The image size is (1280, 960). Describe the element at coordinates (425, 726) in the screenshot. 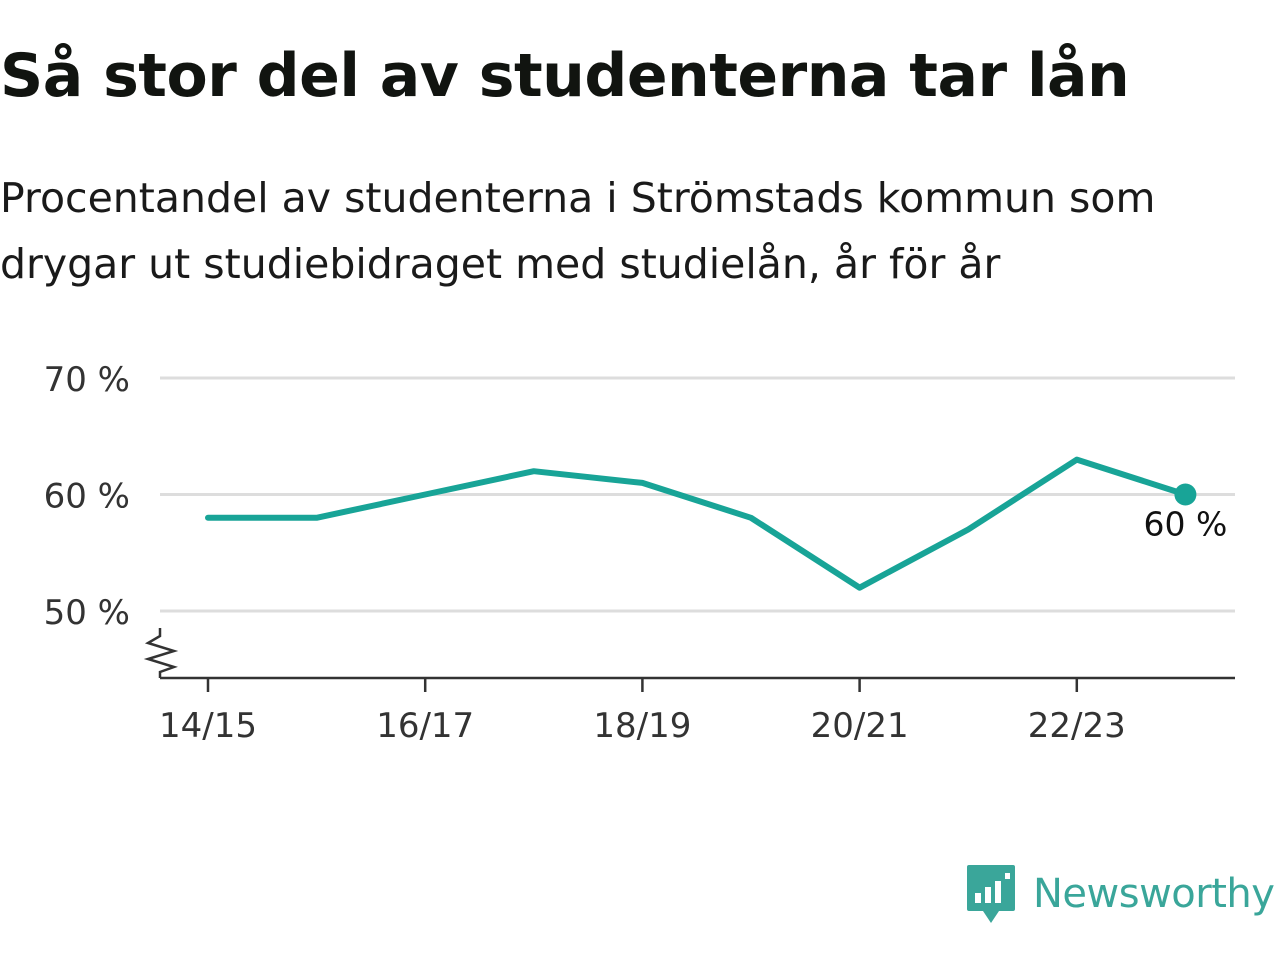

I see `x-tick-label: 16/17` at that location.